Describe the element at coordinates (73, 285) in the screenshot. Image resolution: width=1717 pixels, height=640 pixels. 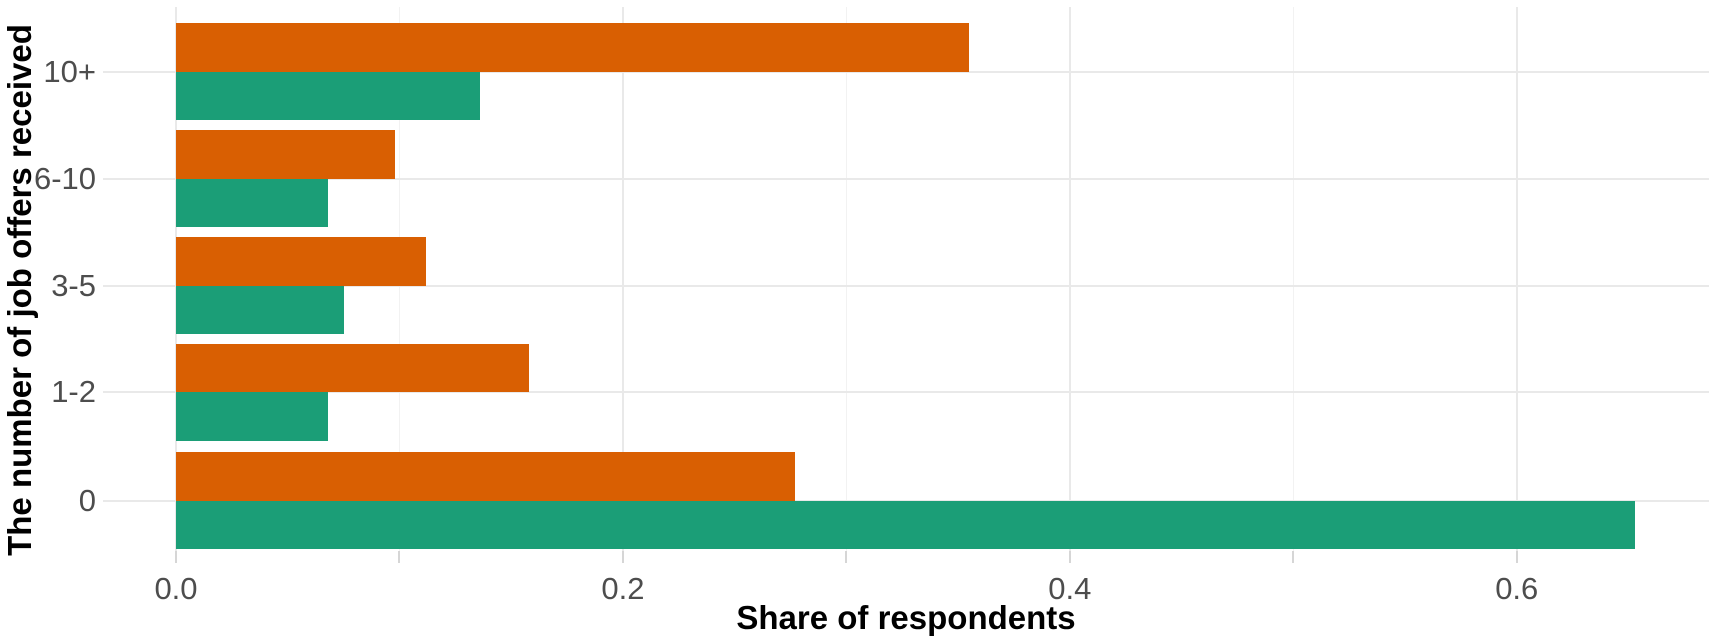
I see `y-tick-label: 3-5` at that location.